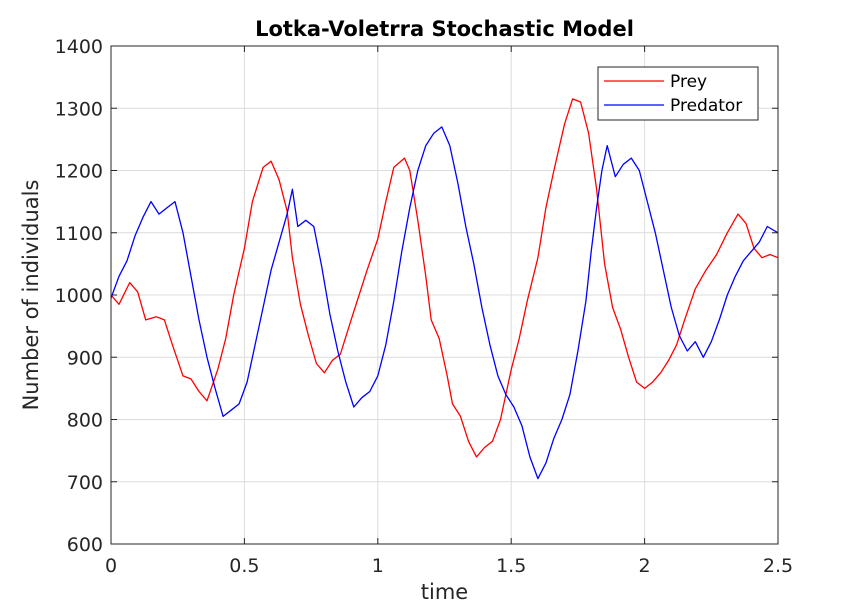 The image size is (859, 609). Describe the element at coordinates (79, 47) in the screenshot. I see `y-tick-label: 1400` at that location.